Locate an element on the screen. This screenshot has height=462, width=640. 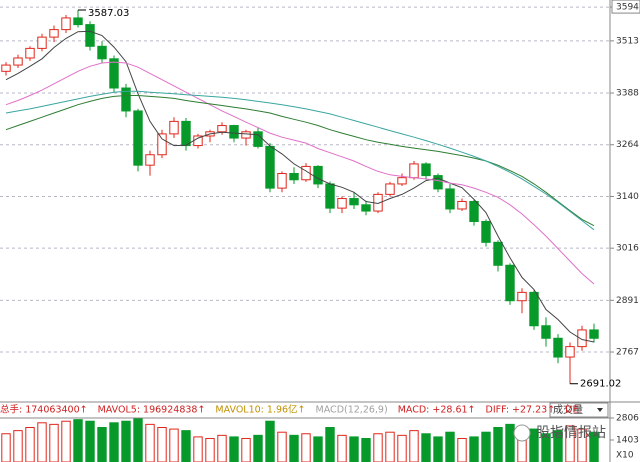
watermark-icon is located at coordinates (522, 433).